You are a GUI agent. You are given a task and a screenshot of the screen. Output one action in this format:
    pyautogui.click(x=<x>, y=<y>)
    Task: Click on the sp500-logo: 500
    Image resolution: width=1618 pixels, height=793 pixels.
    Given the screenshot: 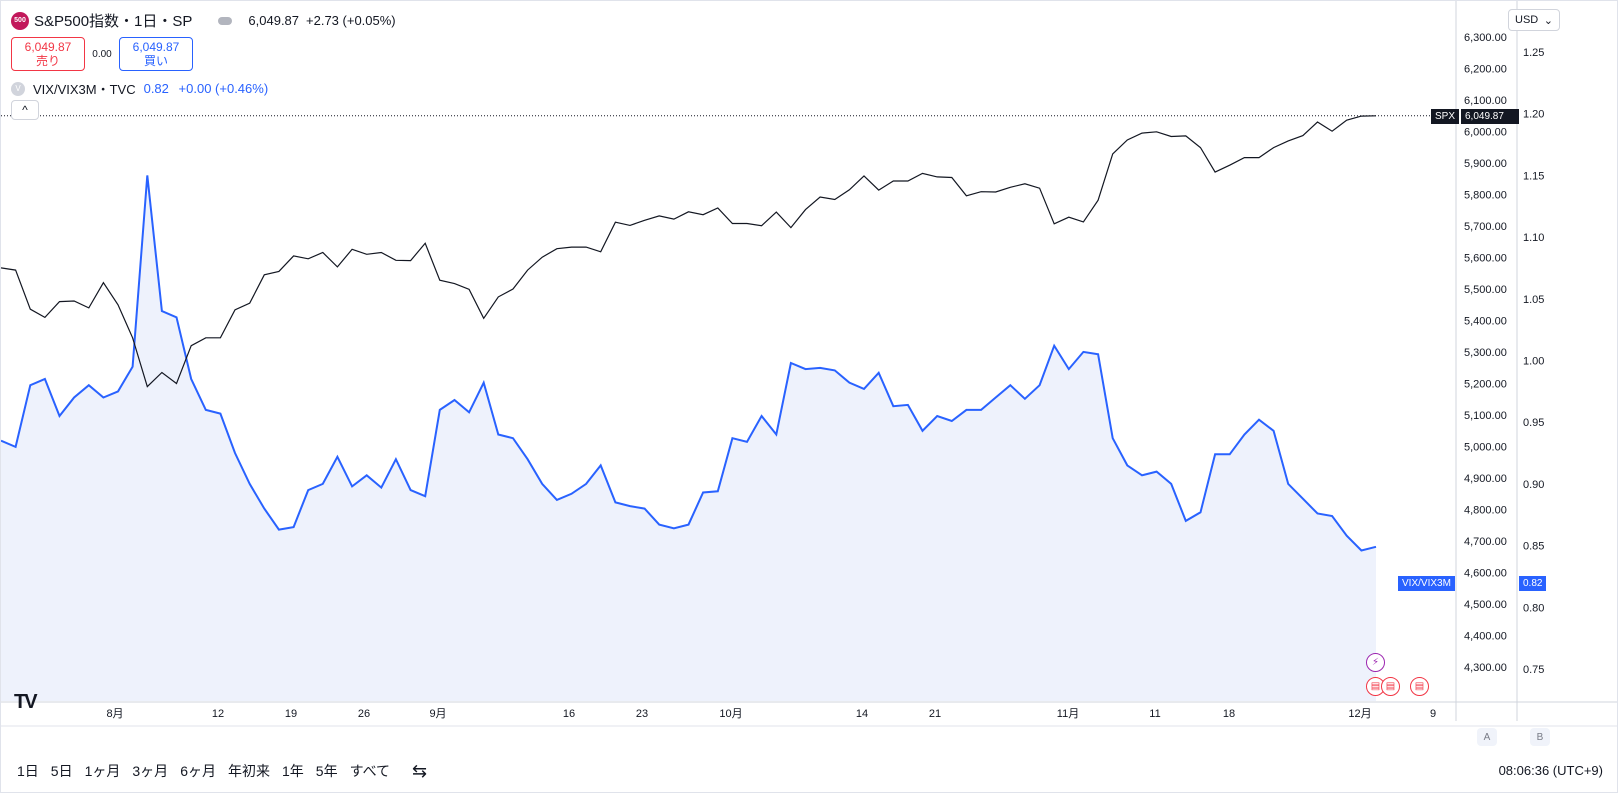 What is the action you would take?
    pyautogui.click(x=20, y=20)
    